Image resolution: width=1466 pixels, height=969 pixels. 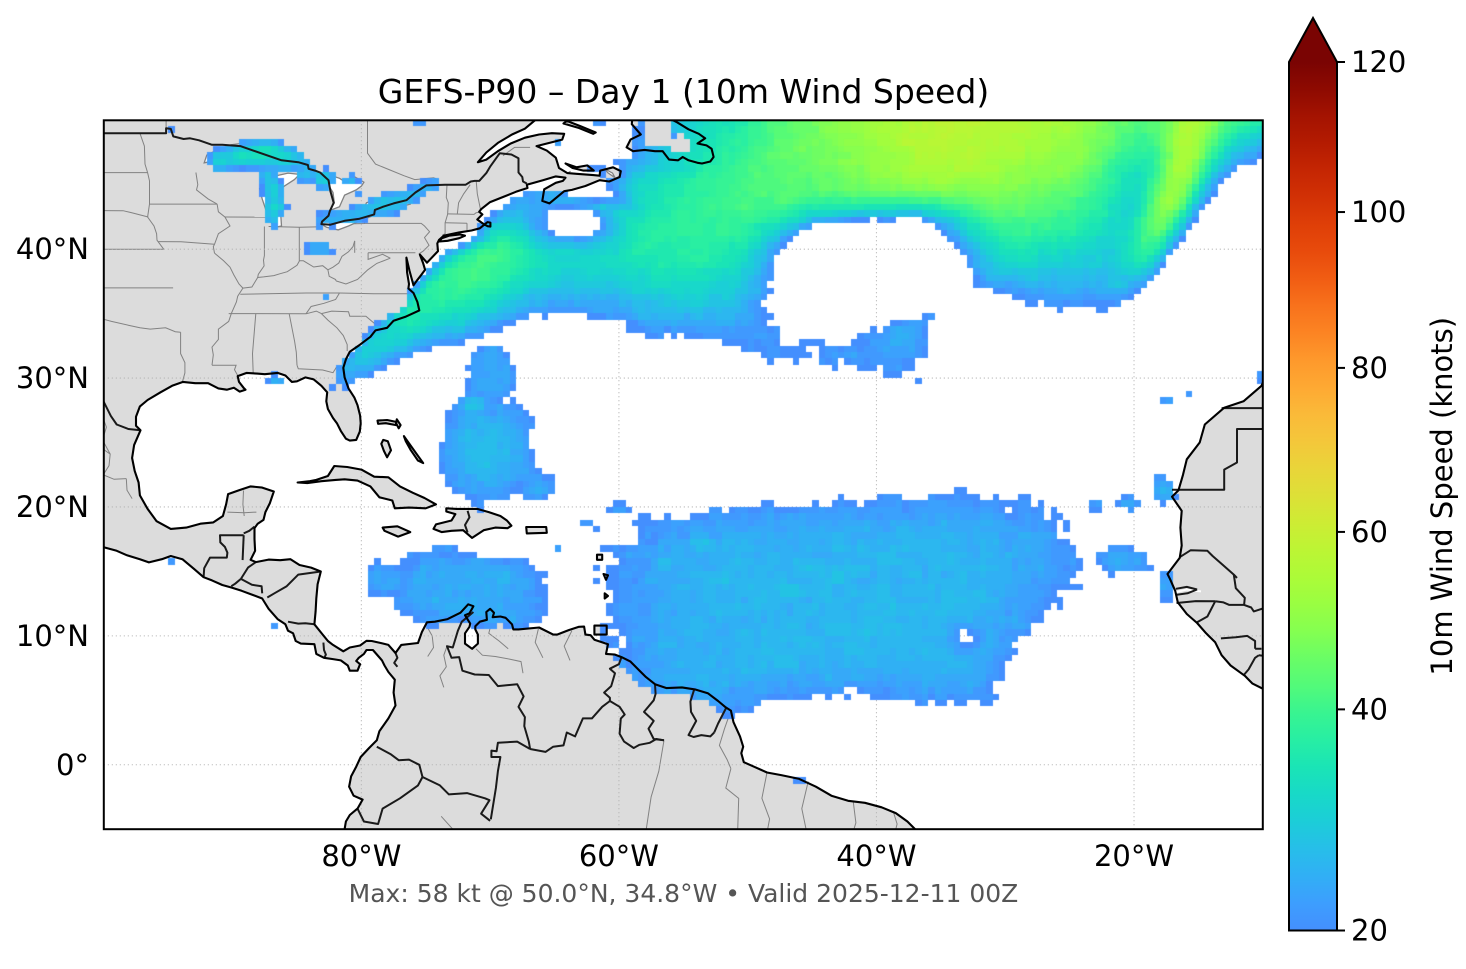 What do you see at coordinates (1442, 496) in the screenshot?
I see `colorbar-axis-label: 10m Wind Speed (knots)` at bounding box center [1442, 496].